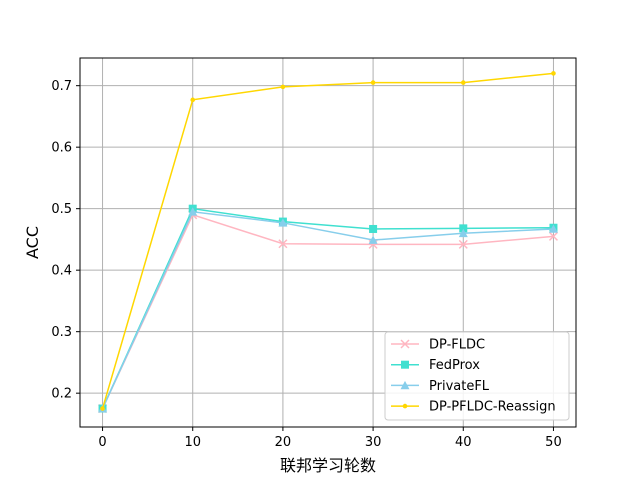  I want to click on legend: DP-FLDC FedProx PrivateFL DP-PFLDC-Reassign, so click(477, 376).